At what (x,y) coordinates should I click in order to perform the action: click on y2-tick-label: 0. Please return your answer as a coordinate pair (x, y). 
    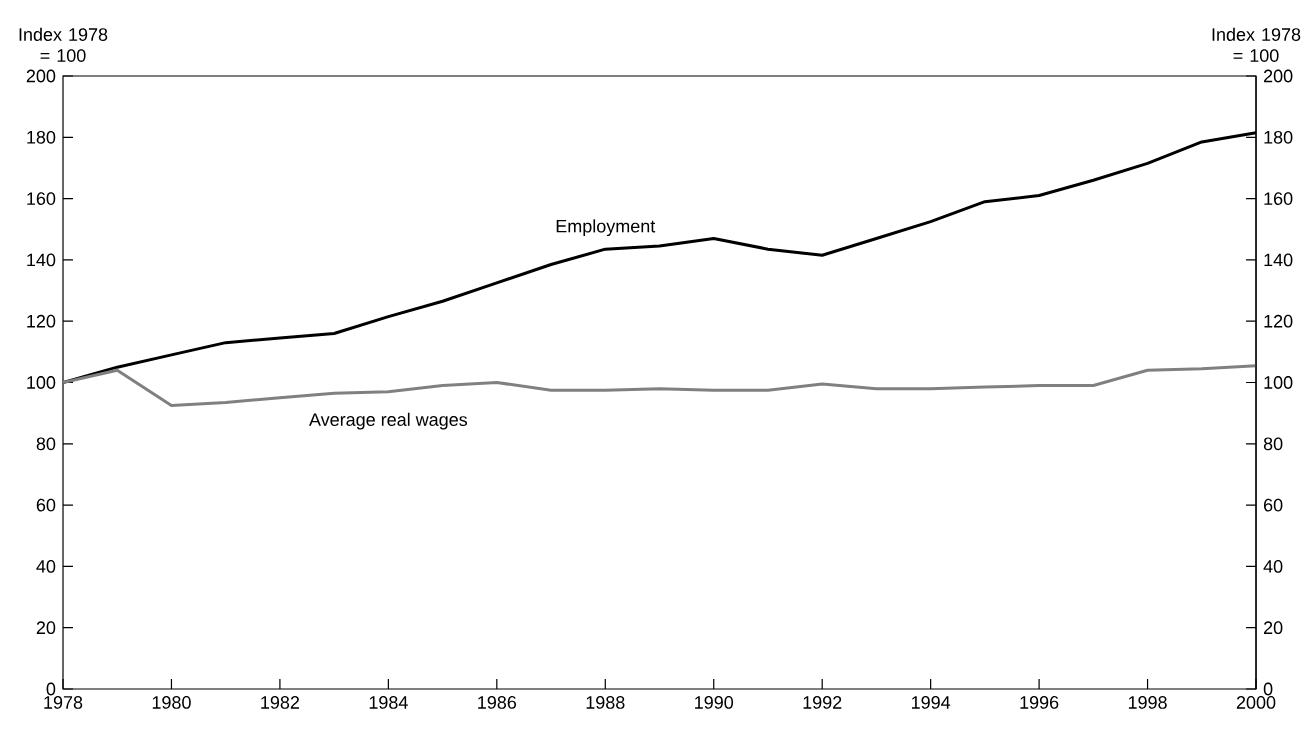
    Looking at the image, I should click on (1268, 689).